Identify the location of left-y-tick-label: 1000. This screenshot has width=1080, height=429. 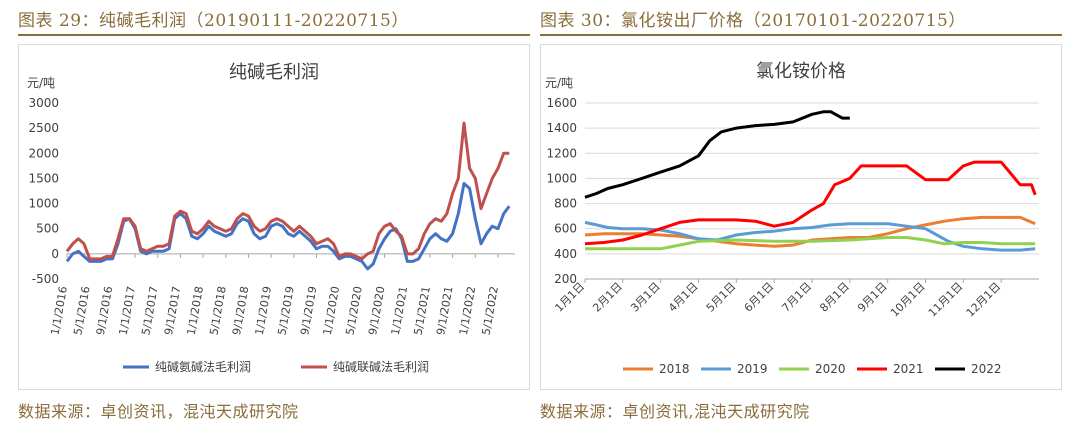
(43, 204).